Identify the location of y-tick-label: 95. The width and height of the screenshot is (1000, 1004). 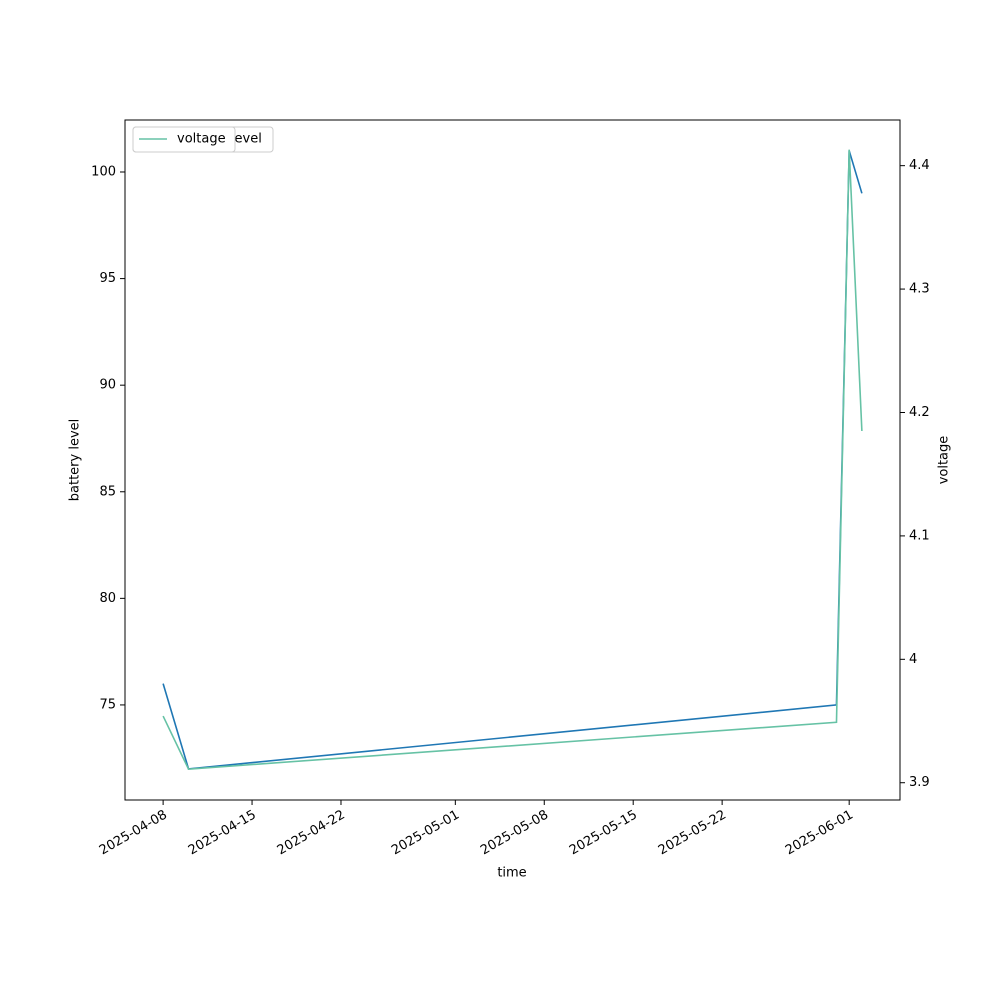
(107, 278).